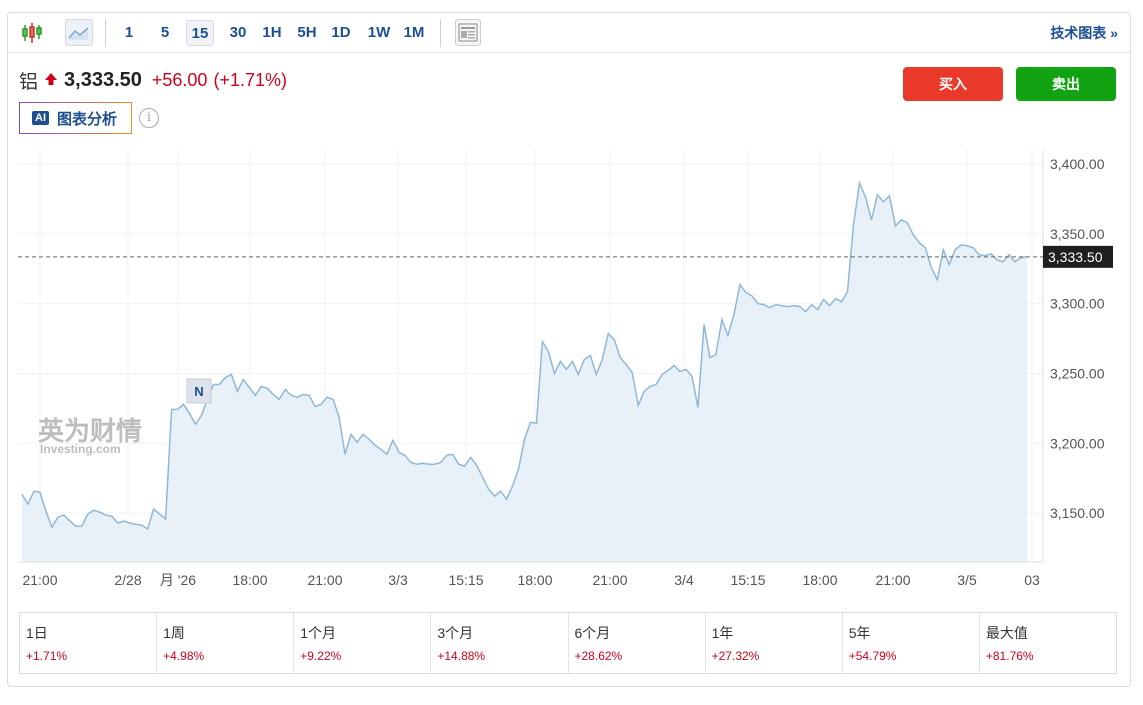 Image resolution: width=1143 pixels, height=705 pixels. What do you see at coordinates (722, 633) in the screenshot?
I see `period-label: 1年` at bounding box center [722, 633].